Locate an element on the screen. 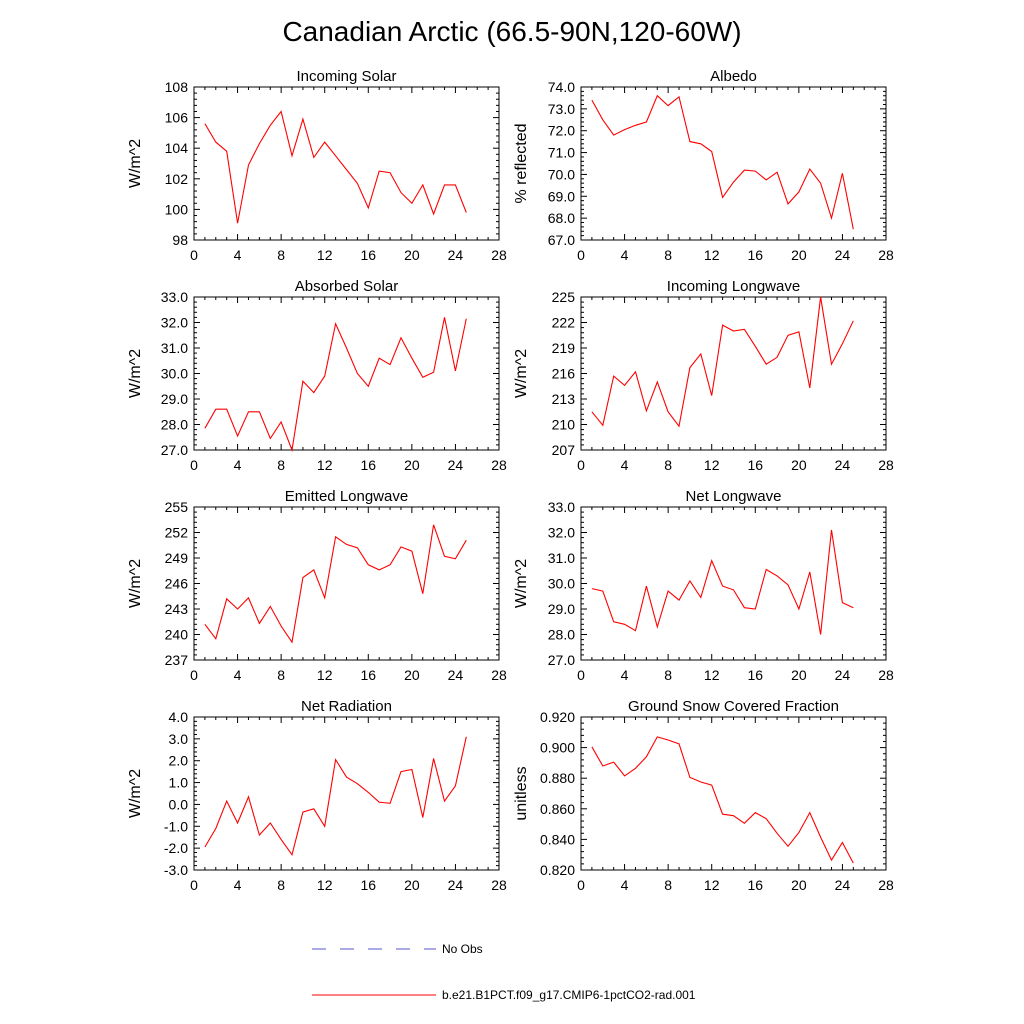  y-tick-label: 2.0 is located at coordinates (179, 761).